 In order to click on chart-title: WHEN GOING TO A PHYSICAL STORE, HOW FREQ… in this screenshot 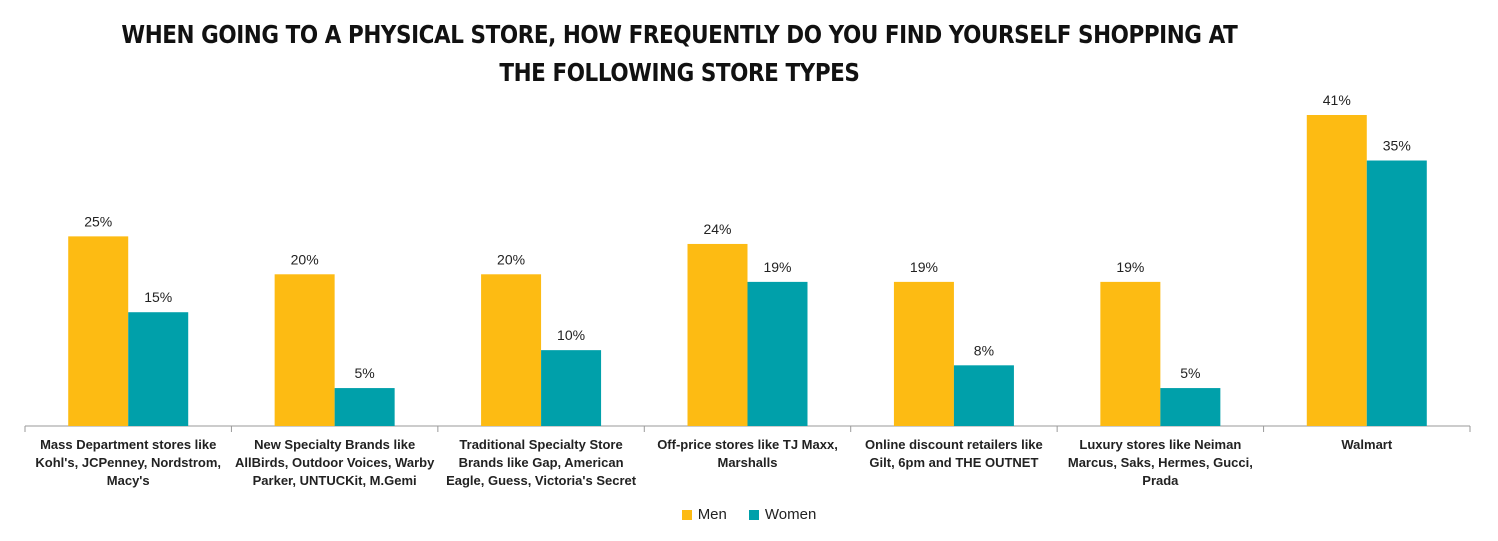, I will do `click(679, 54)`.